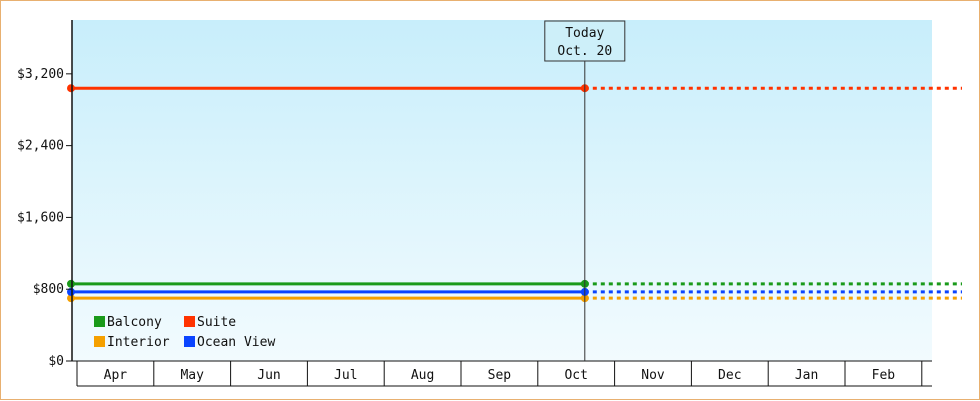 This screenshot has height=401, width=980. I want to click on legend-label-suite: Suite, so click(216, 322).